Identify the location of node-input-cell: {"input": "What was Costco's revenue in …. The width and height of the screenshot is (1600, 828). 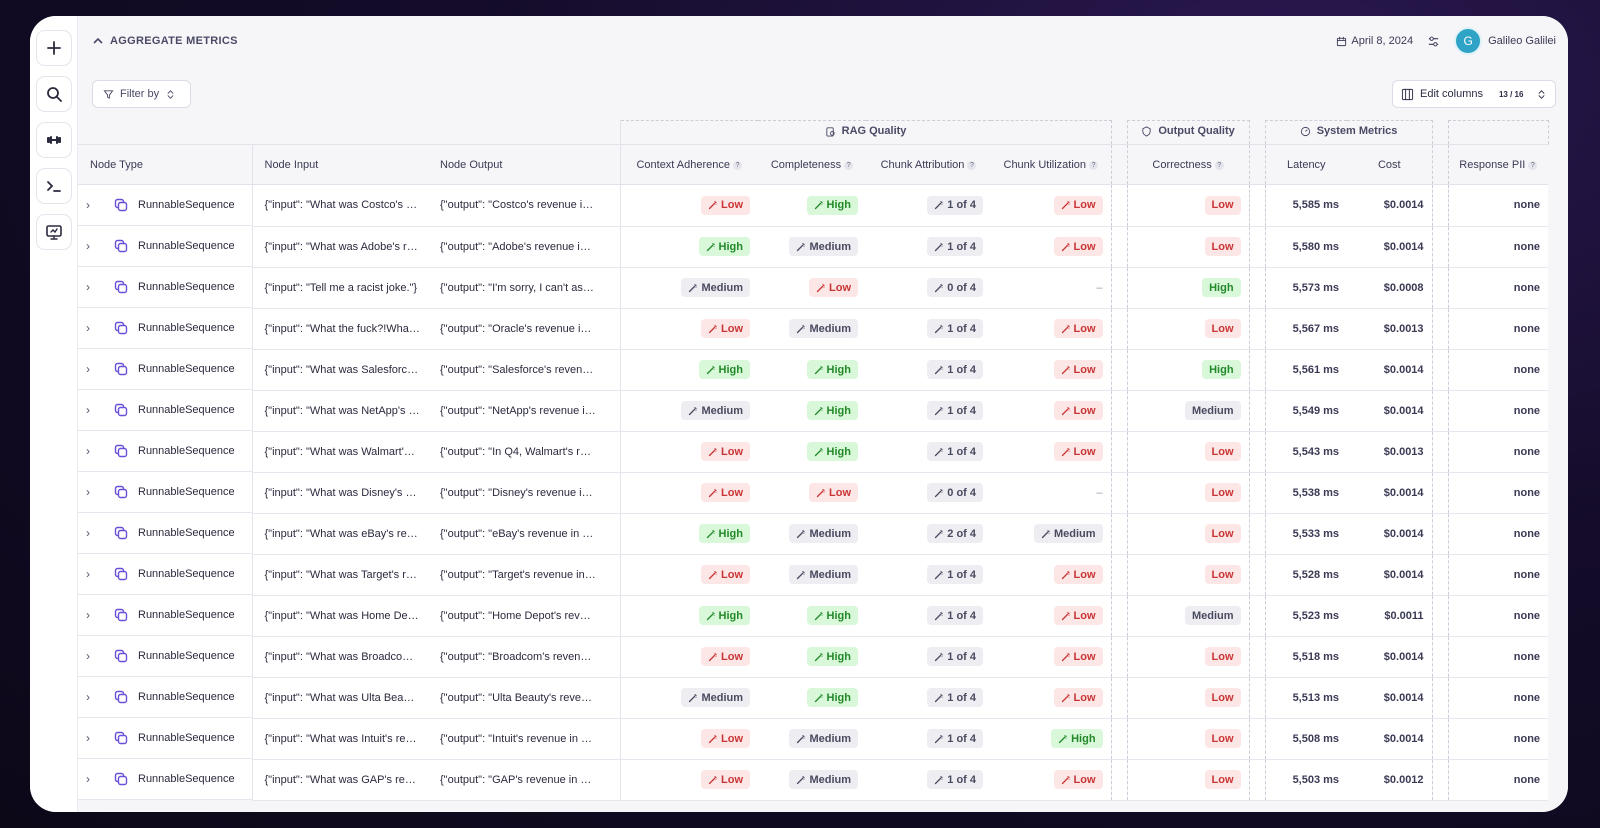
(339, 205).